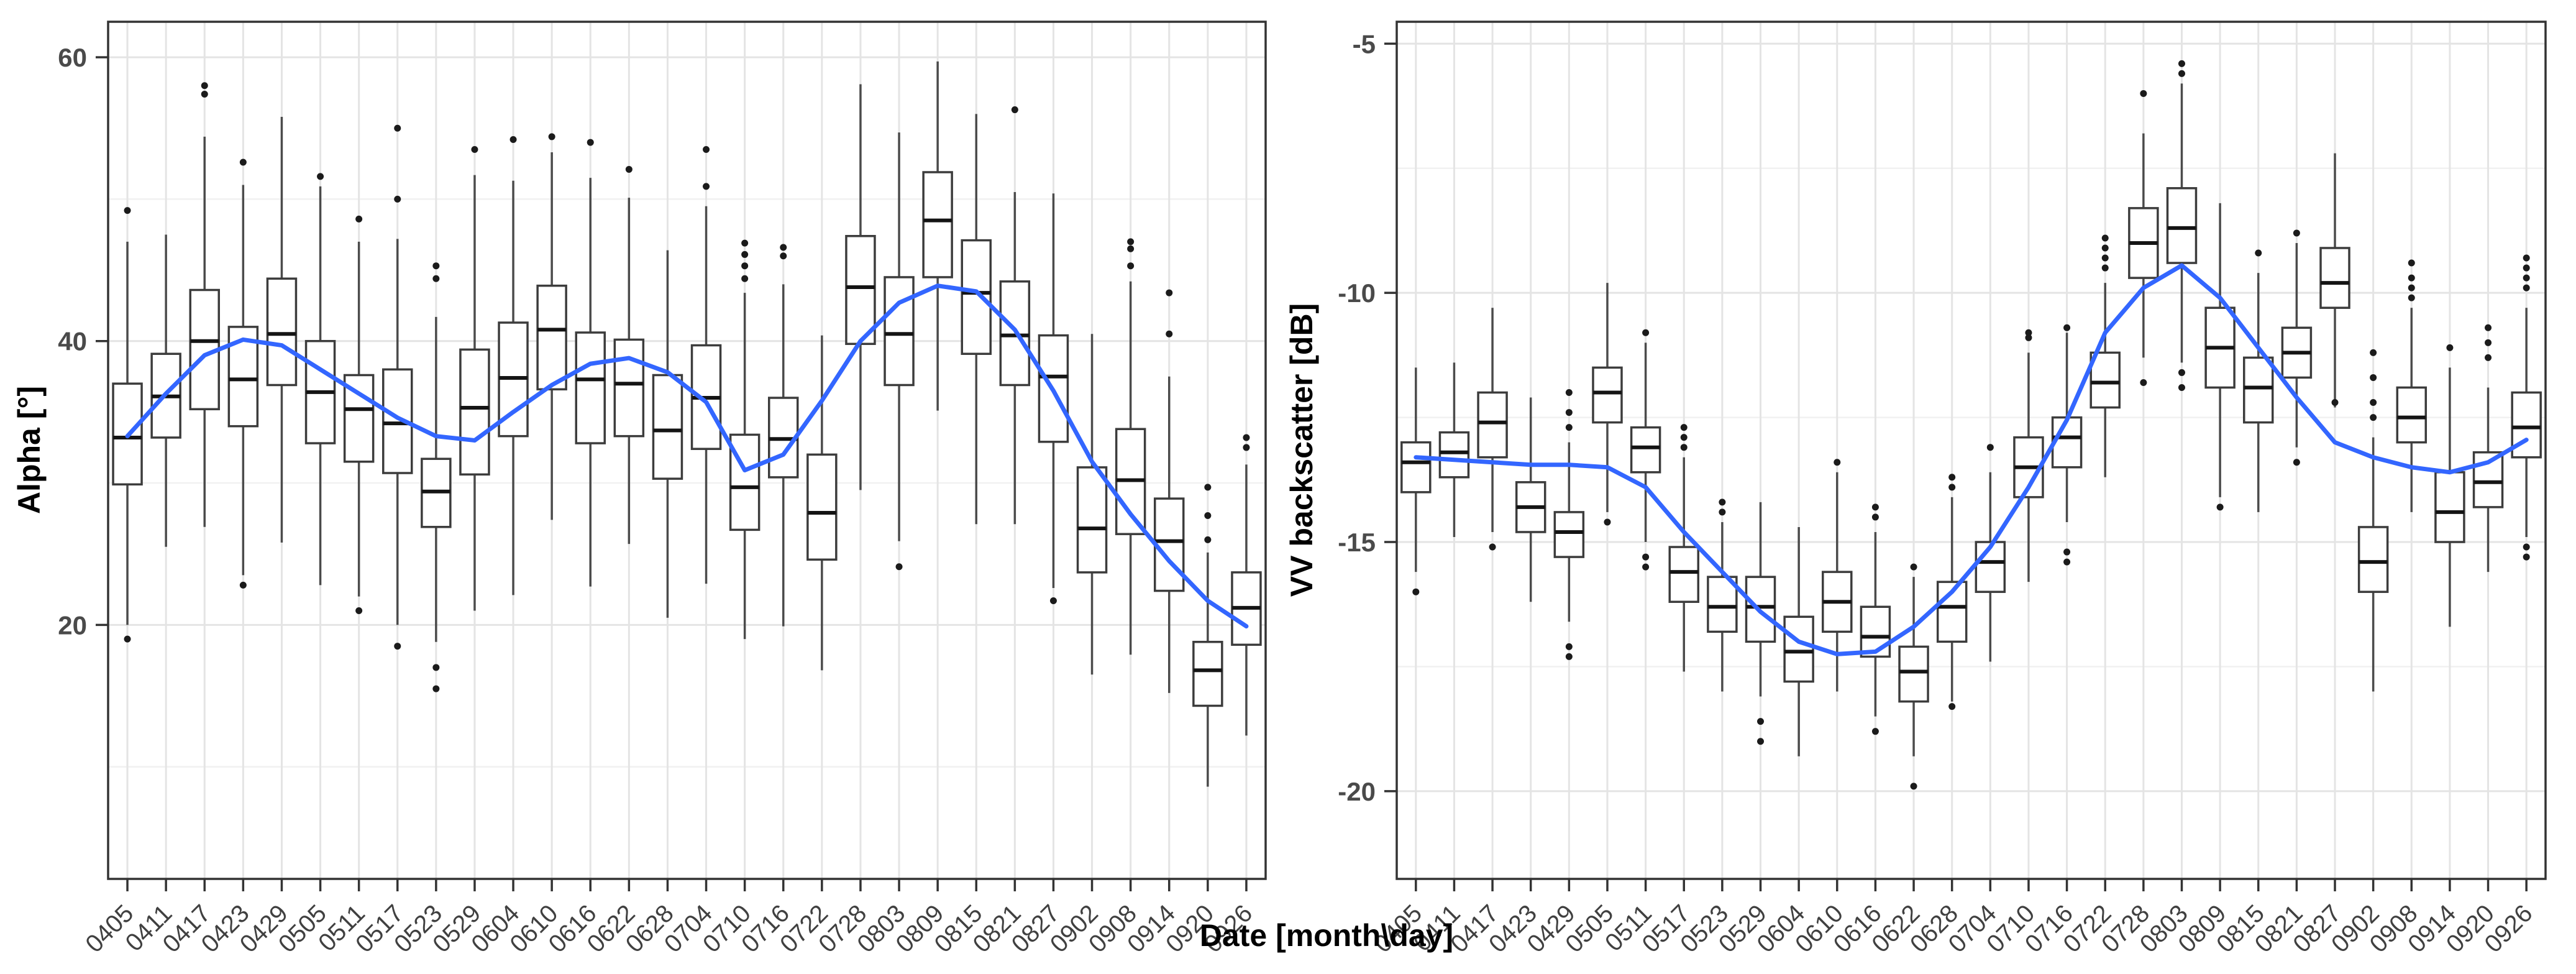 The width and height of the screenshot is (2576, 974). I want to click on right-y-axis-title: VV backscatter [dB], so click(1301, 450).